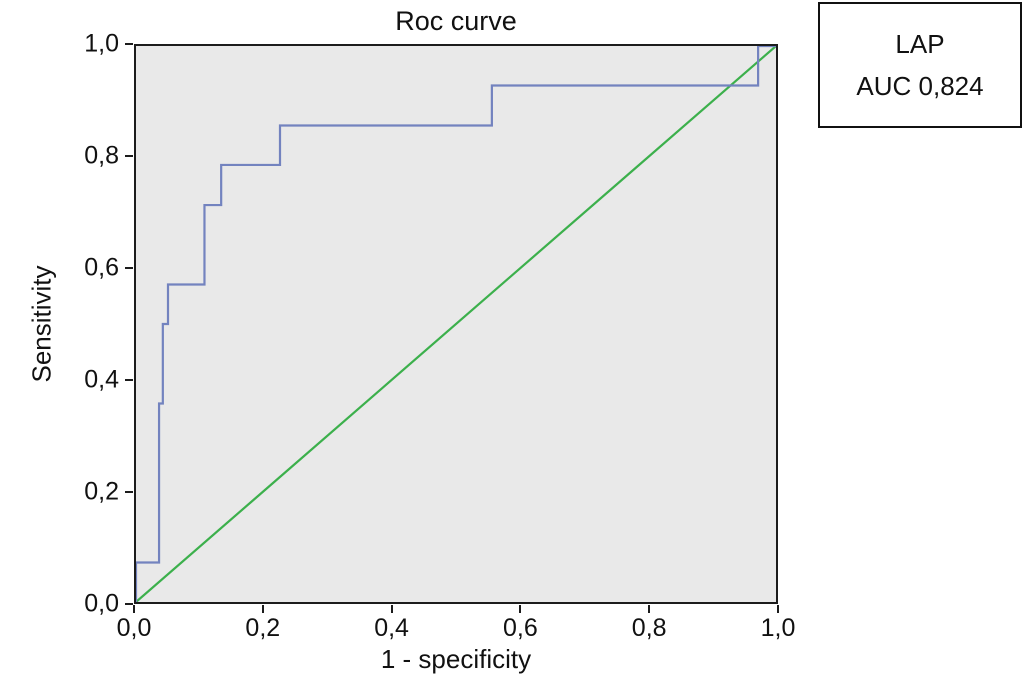  What do you see at coordinates (134, 628) in the screenshot?
I see `x-axis-tick-label: 0,0` at bounding box center [134, 628].